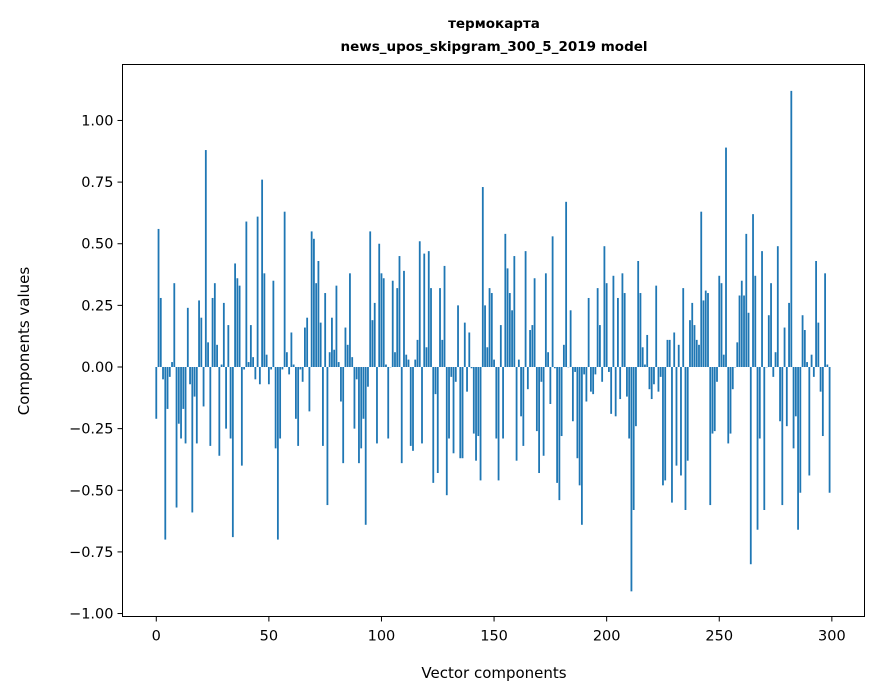 This screenshot has height=696, width=880. Describe the element at coordinates (499, 630) in the screenshot. I see `x-axis: 0 50 100 150 200 250 300` at that location.